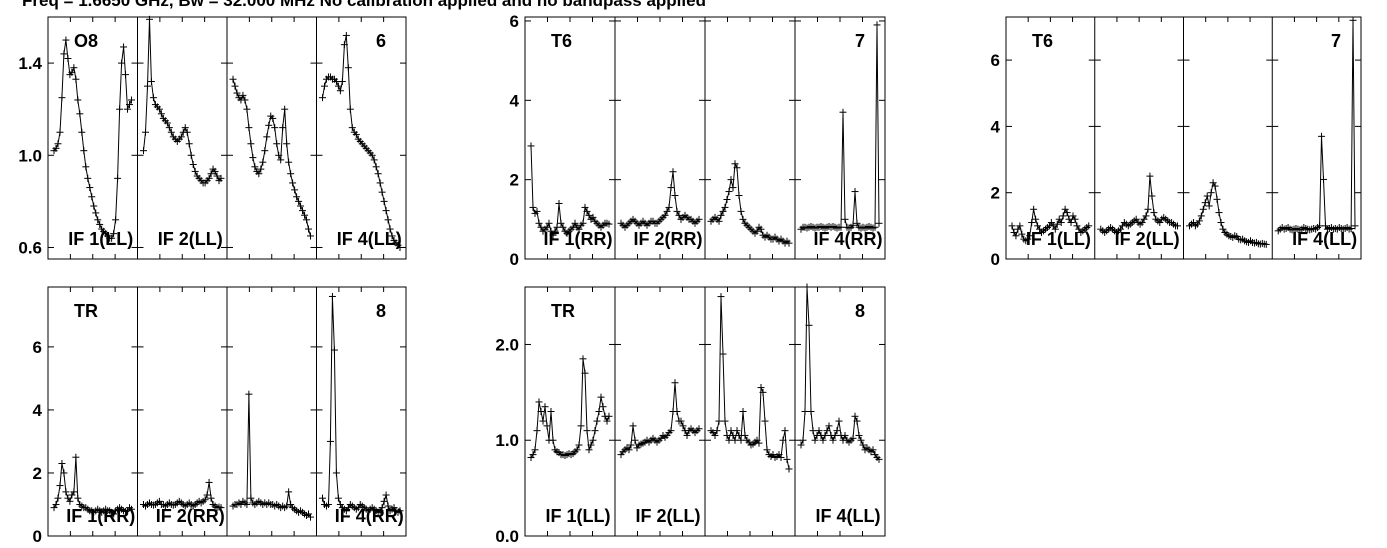 The image size is (1387, 548). Describe the element at coordinates (381, 41) in the screenshot. I see `baseline-label-right: 6` at that location.